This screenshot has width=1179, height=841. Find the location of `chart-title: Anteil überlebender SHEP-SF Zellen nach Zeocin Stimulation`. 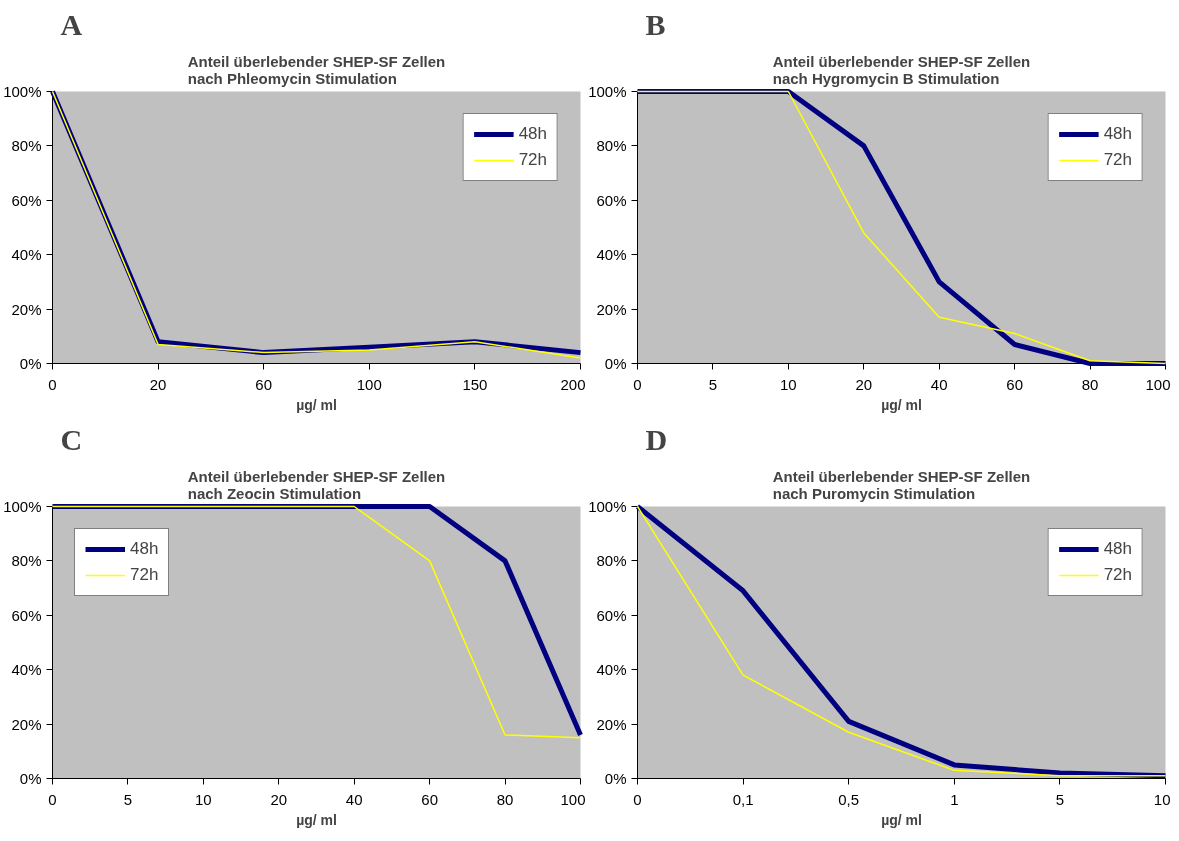

chart-title: Anteil überlebender SHEP-SF Zellen nach Zeocin Stimulation is located at coordinates (316, 484).